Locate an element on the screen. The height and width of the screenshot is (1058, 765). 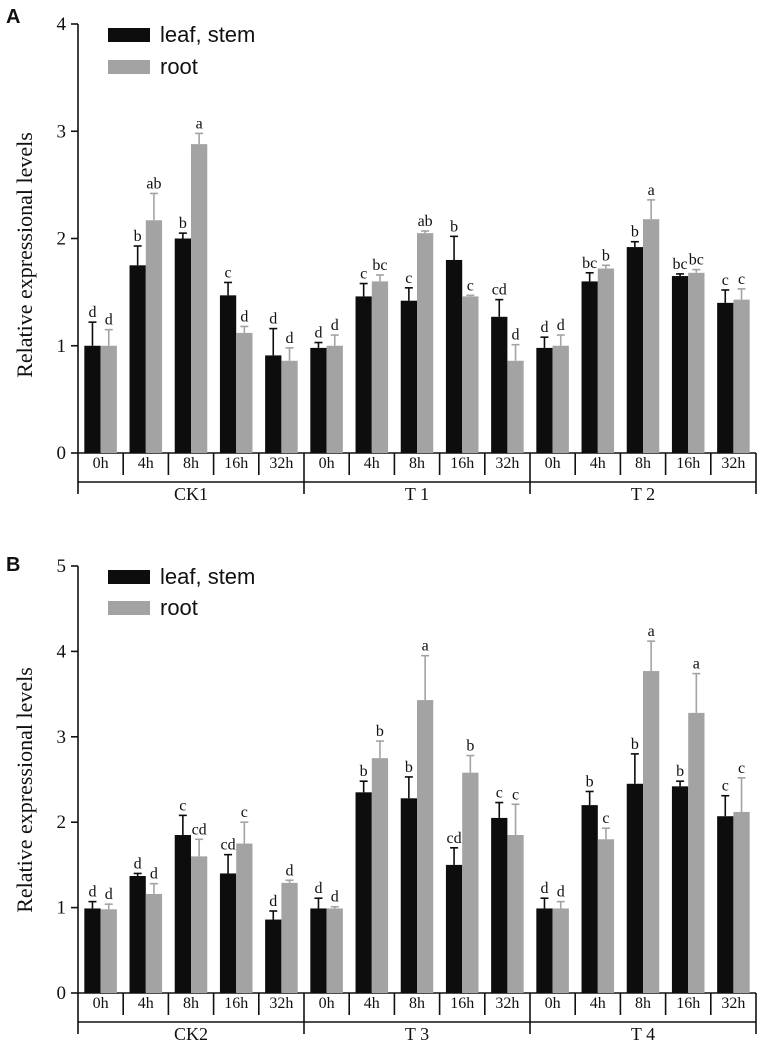
x-tick-label: 16h is located at coordinates (462, 463).